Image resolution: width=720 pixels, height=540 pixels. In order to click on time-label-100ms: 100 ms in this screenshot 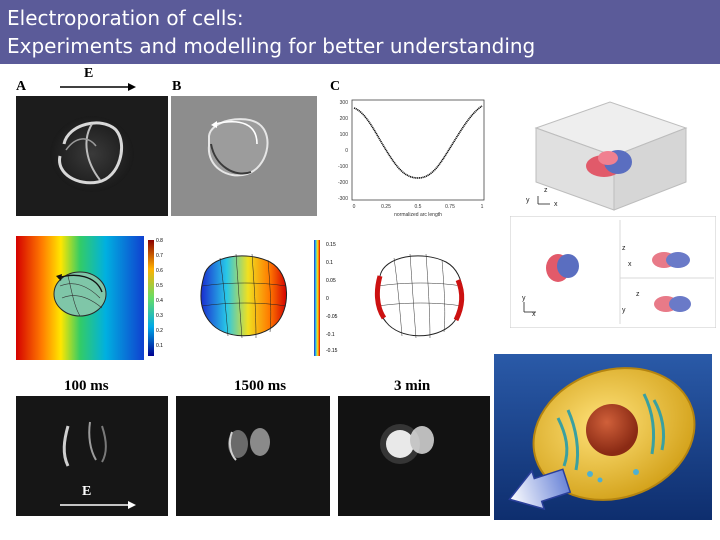, I will do `click(86, 386)`.